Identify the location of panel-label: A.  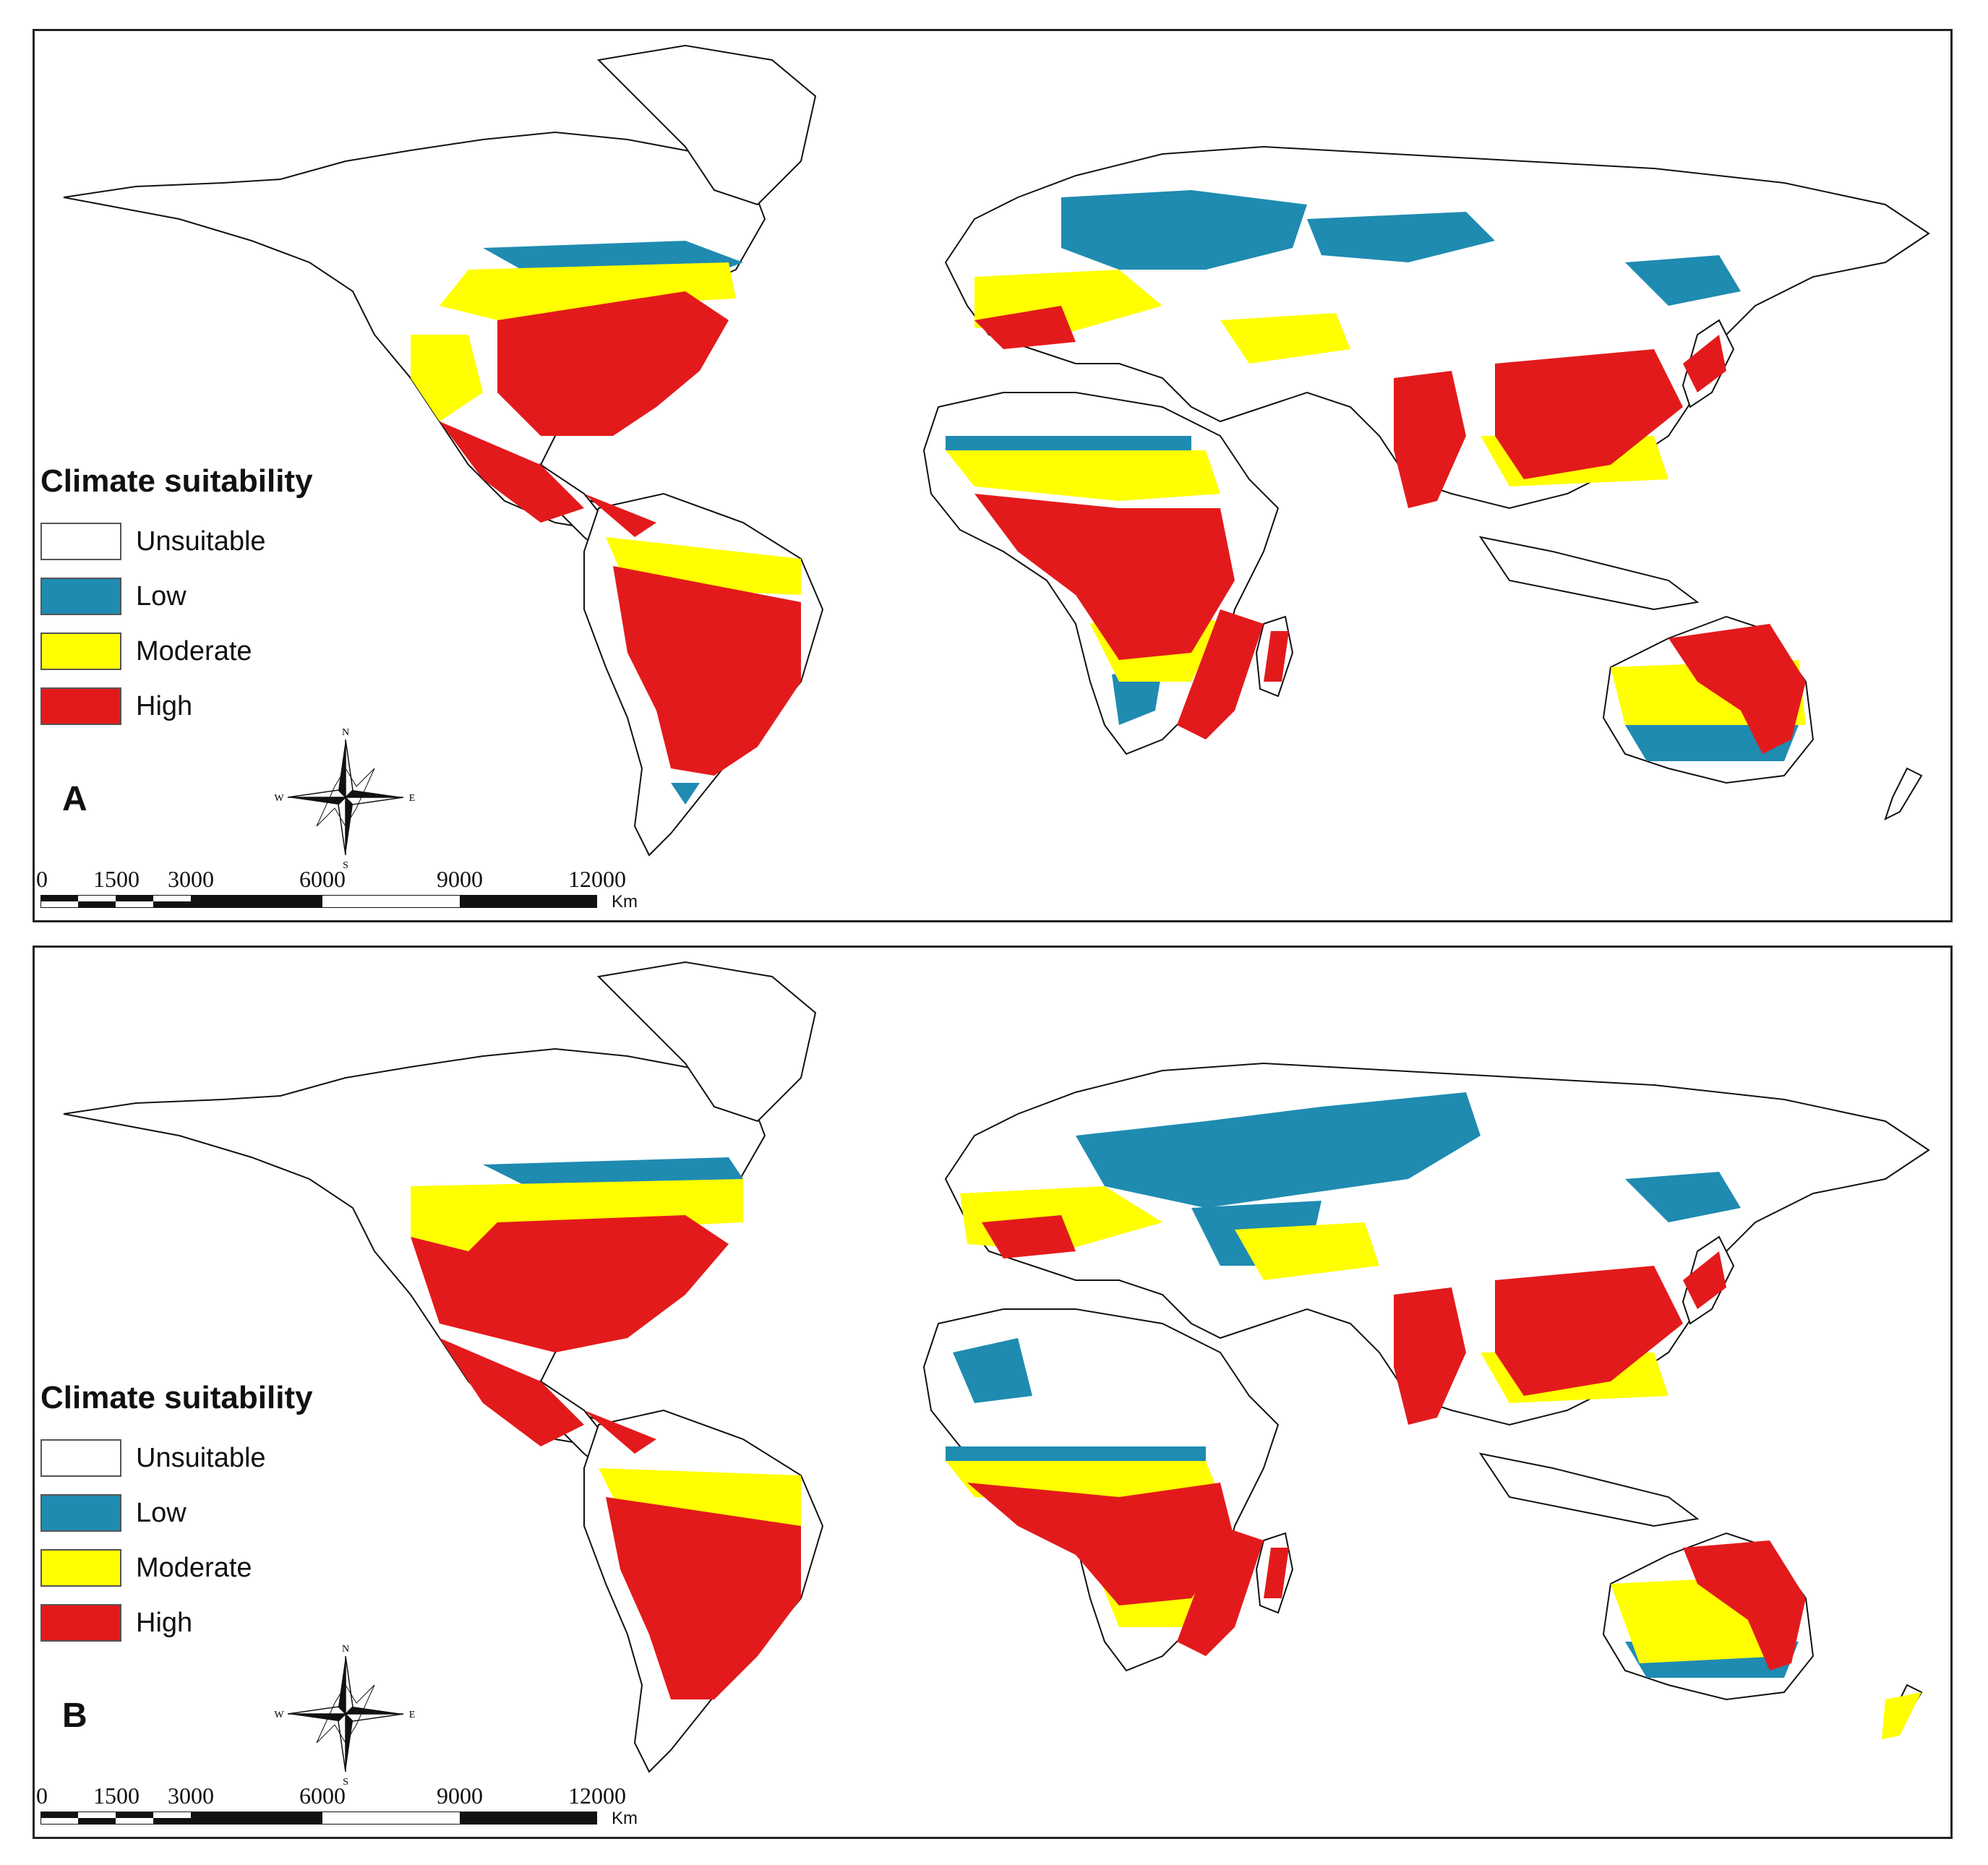
(74, 799).